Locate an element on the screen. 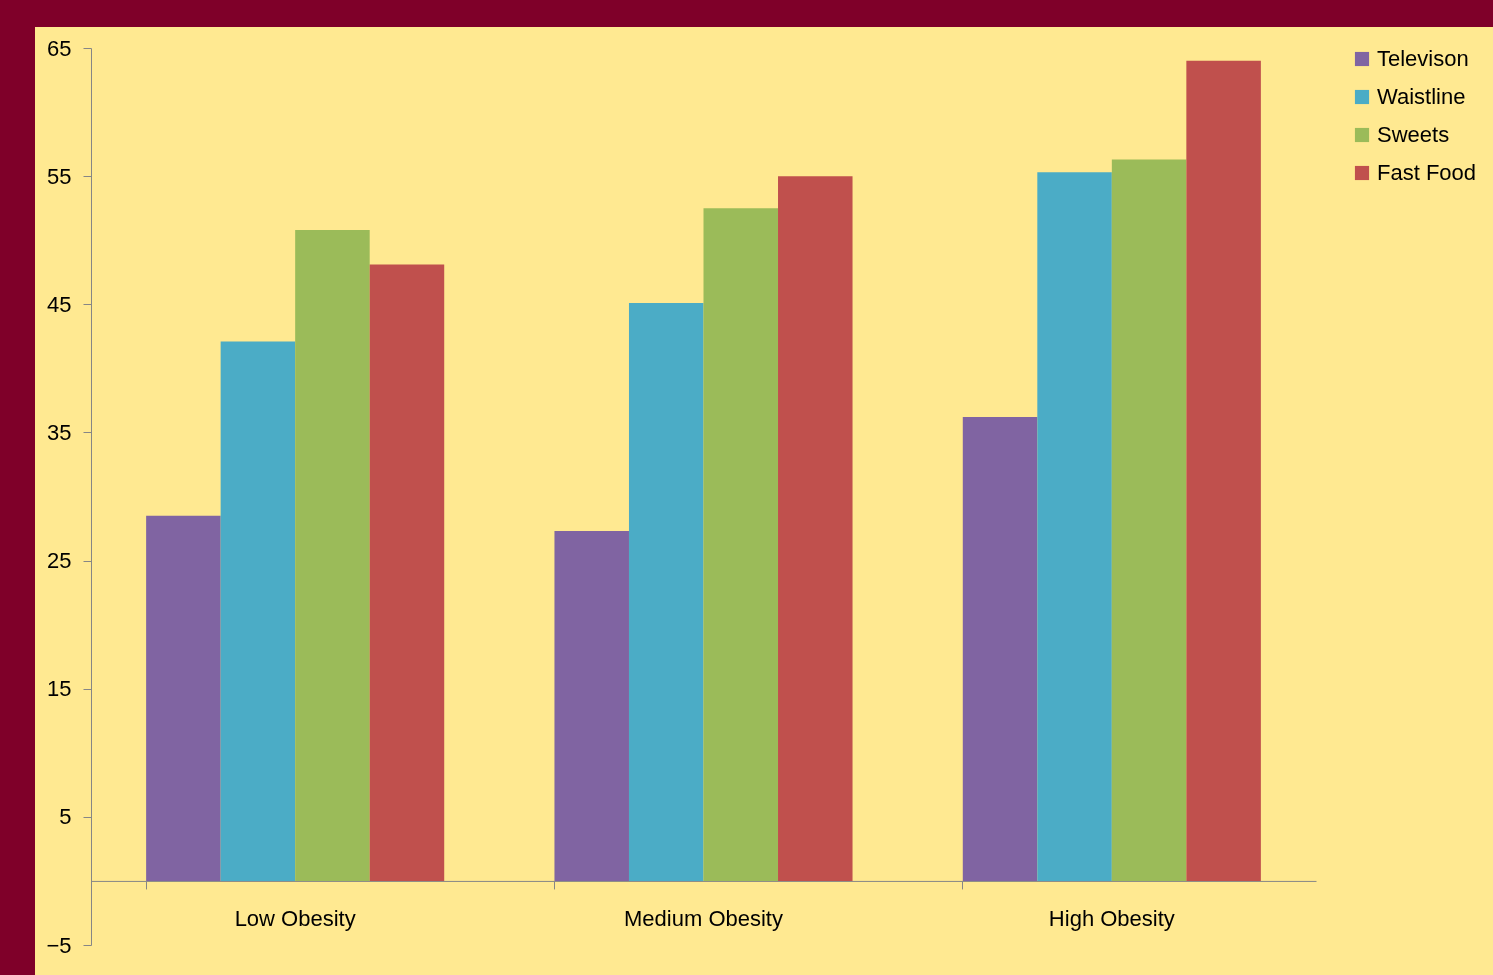 The image size is (1493, 975). legend-label: Waistline is located at coordinates (1421, 96).